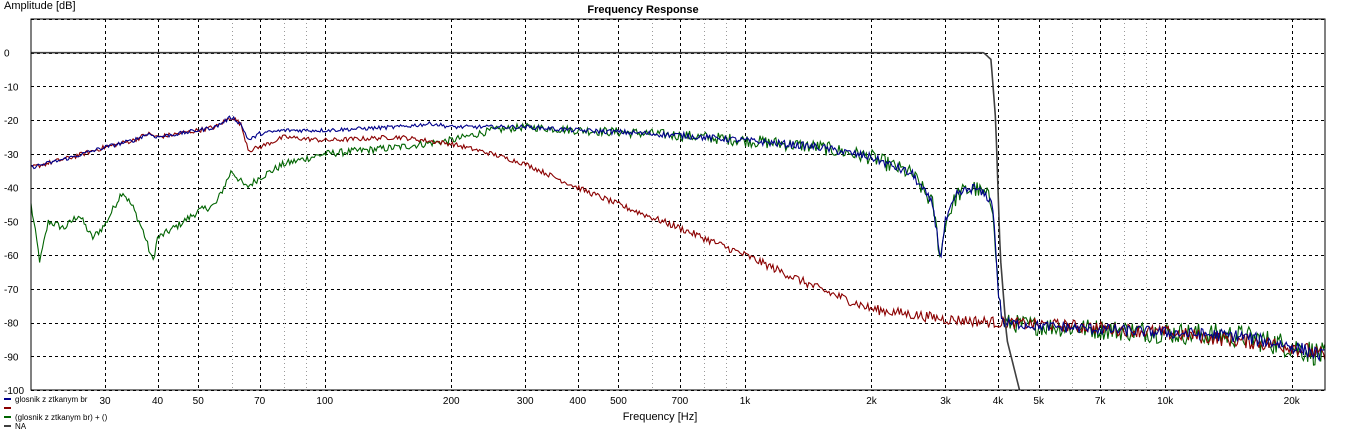 The width and height of the screenshot is (1366, 432). I want to click on x-tick-label: 200, so click(451, 401).